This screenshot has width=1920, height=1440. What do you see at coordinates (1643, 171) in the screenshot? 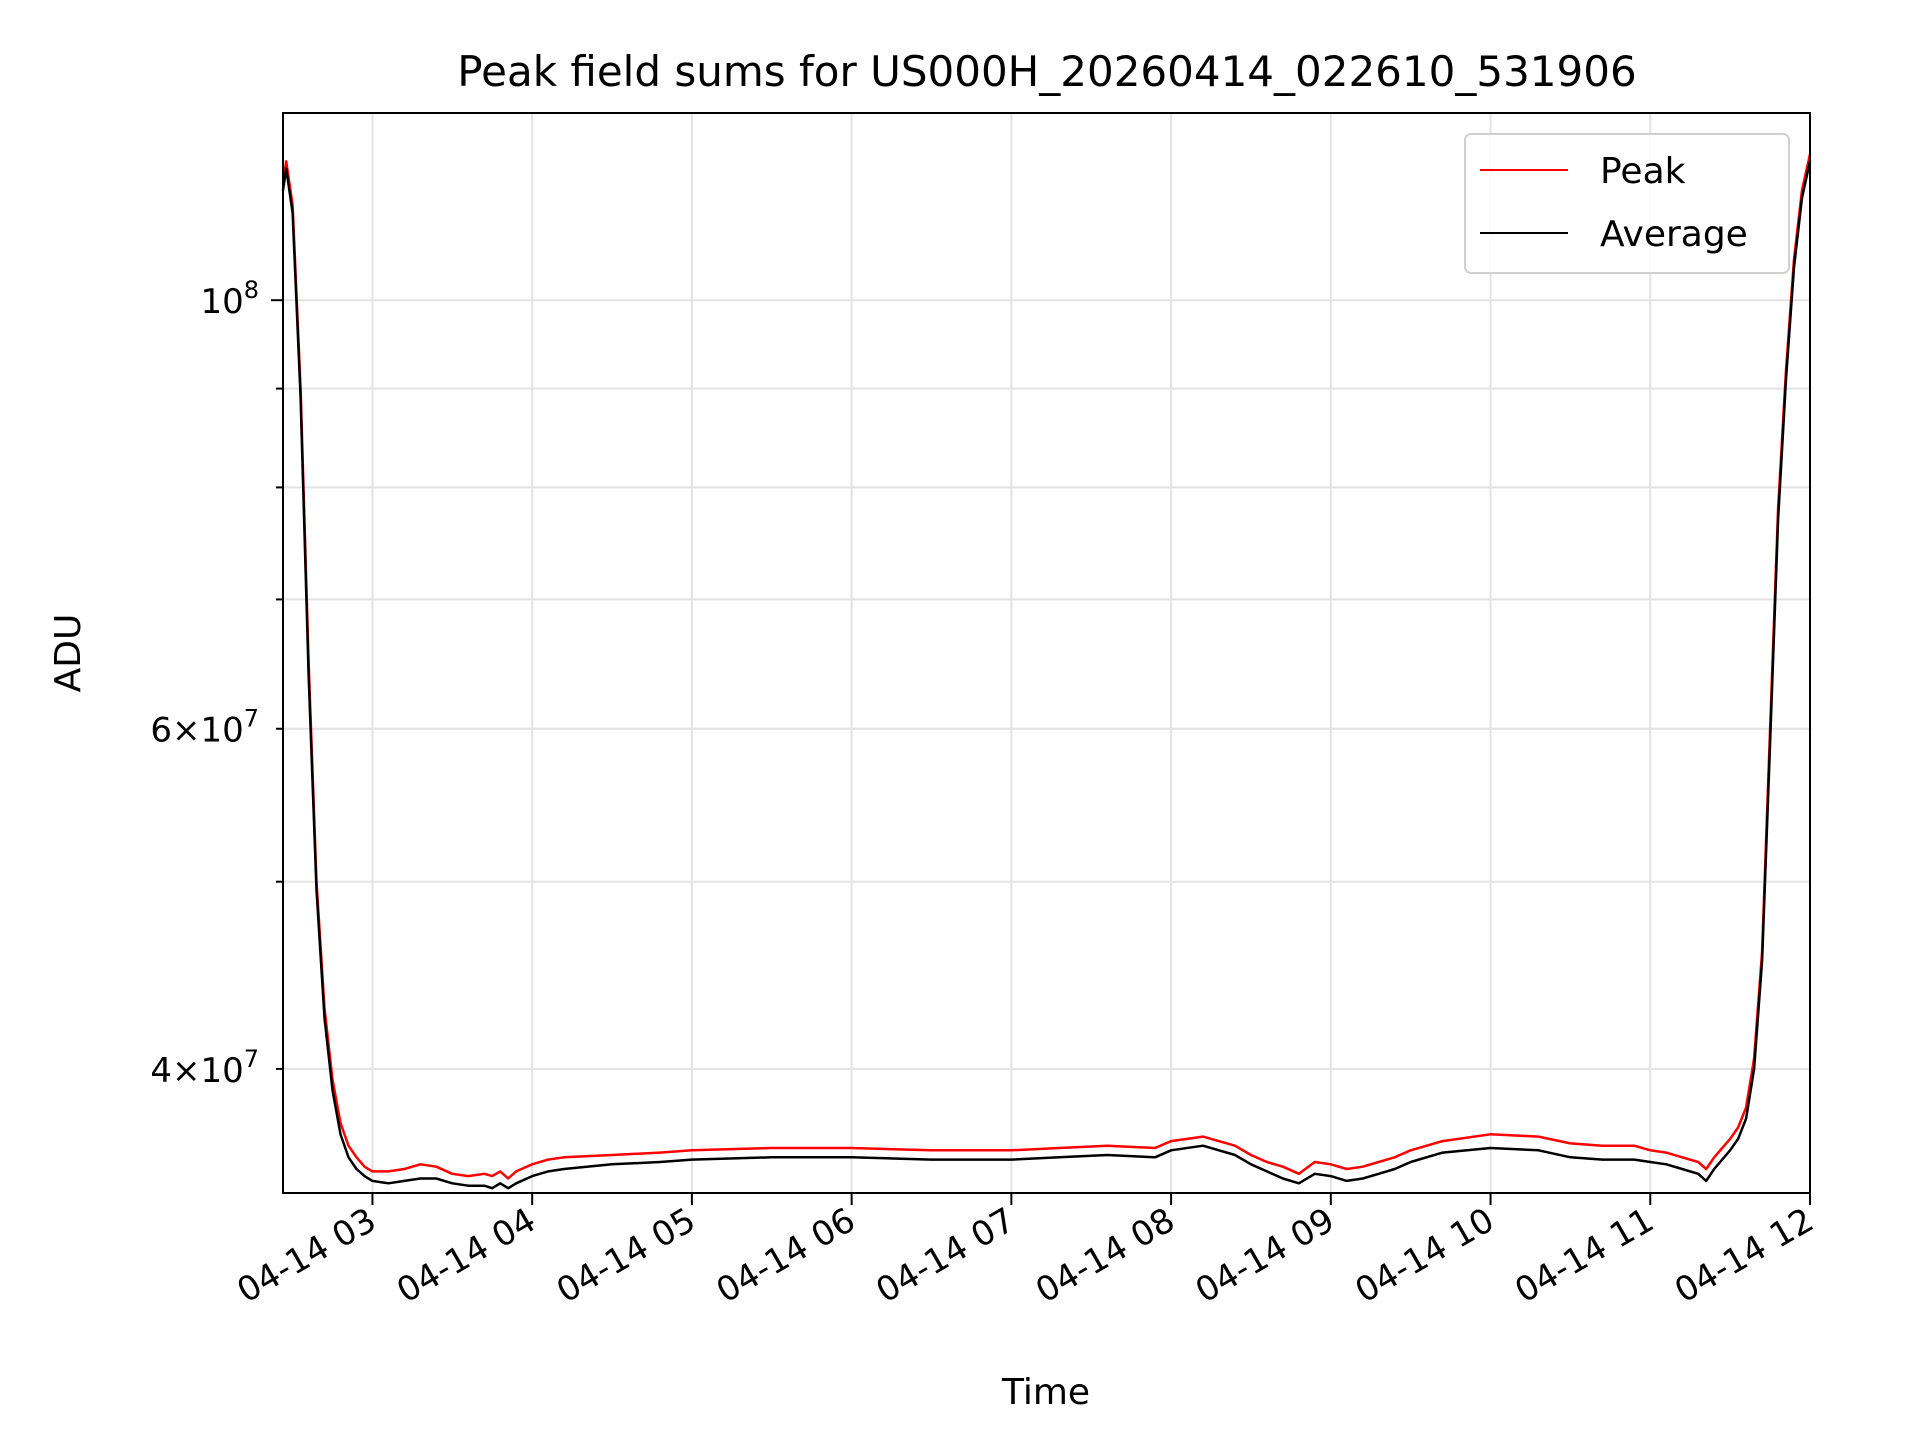
I see `legend-label-peak: Peak` at bounding box center [1643, 171].